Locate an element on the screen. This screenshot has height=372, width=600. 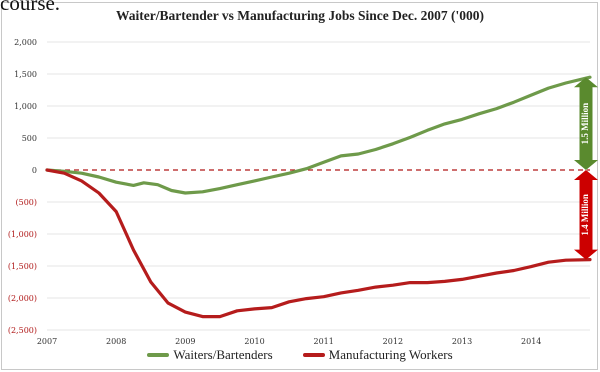
y-tick-label: 2,000 is located at coordinates (25, 42).